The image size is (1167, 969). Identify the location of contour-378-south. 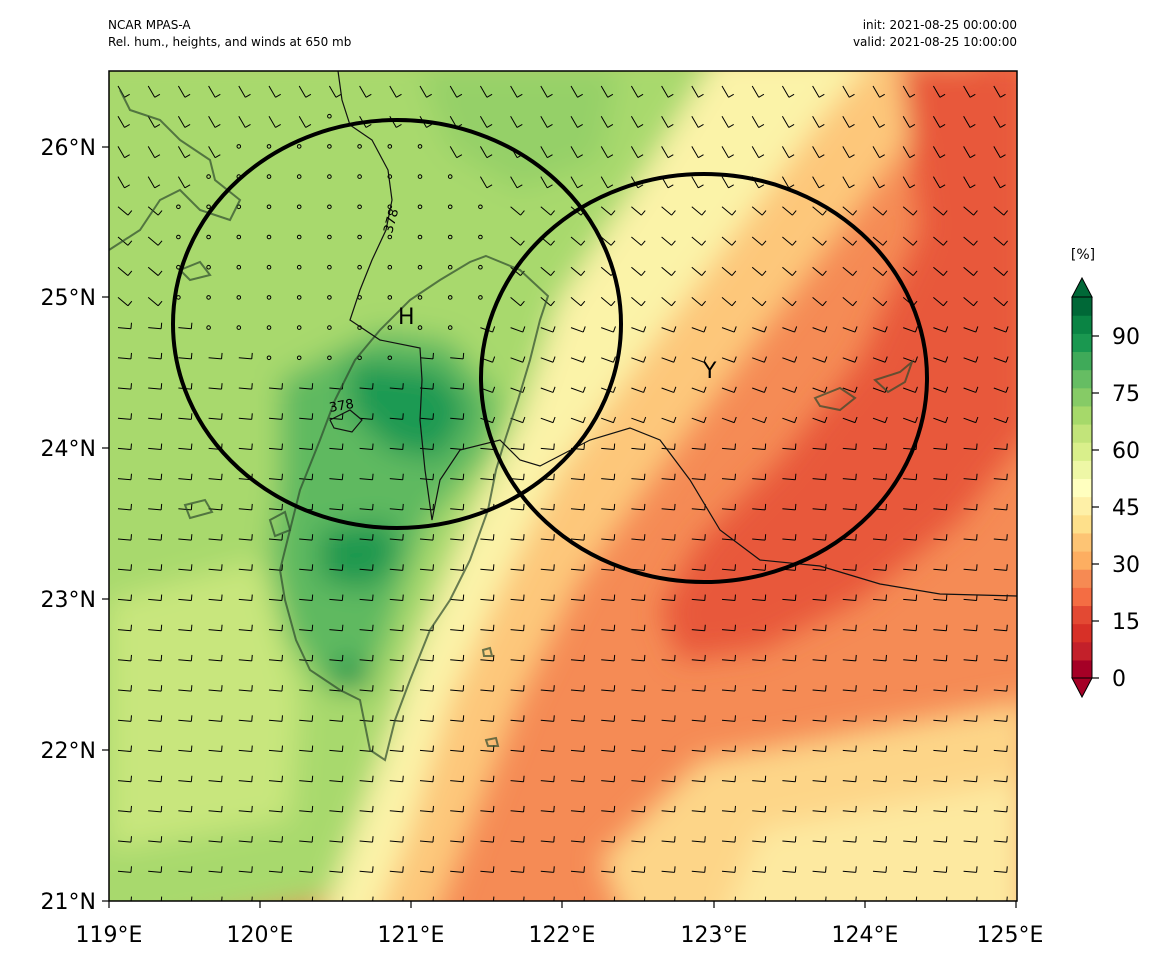
(346, 421).